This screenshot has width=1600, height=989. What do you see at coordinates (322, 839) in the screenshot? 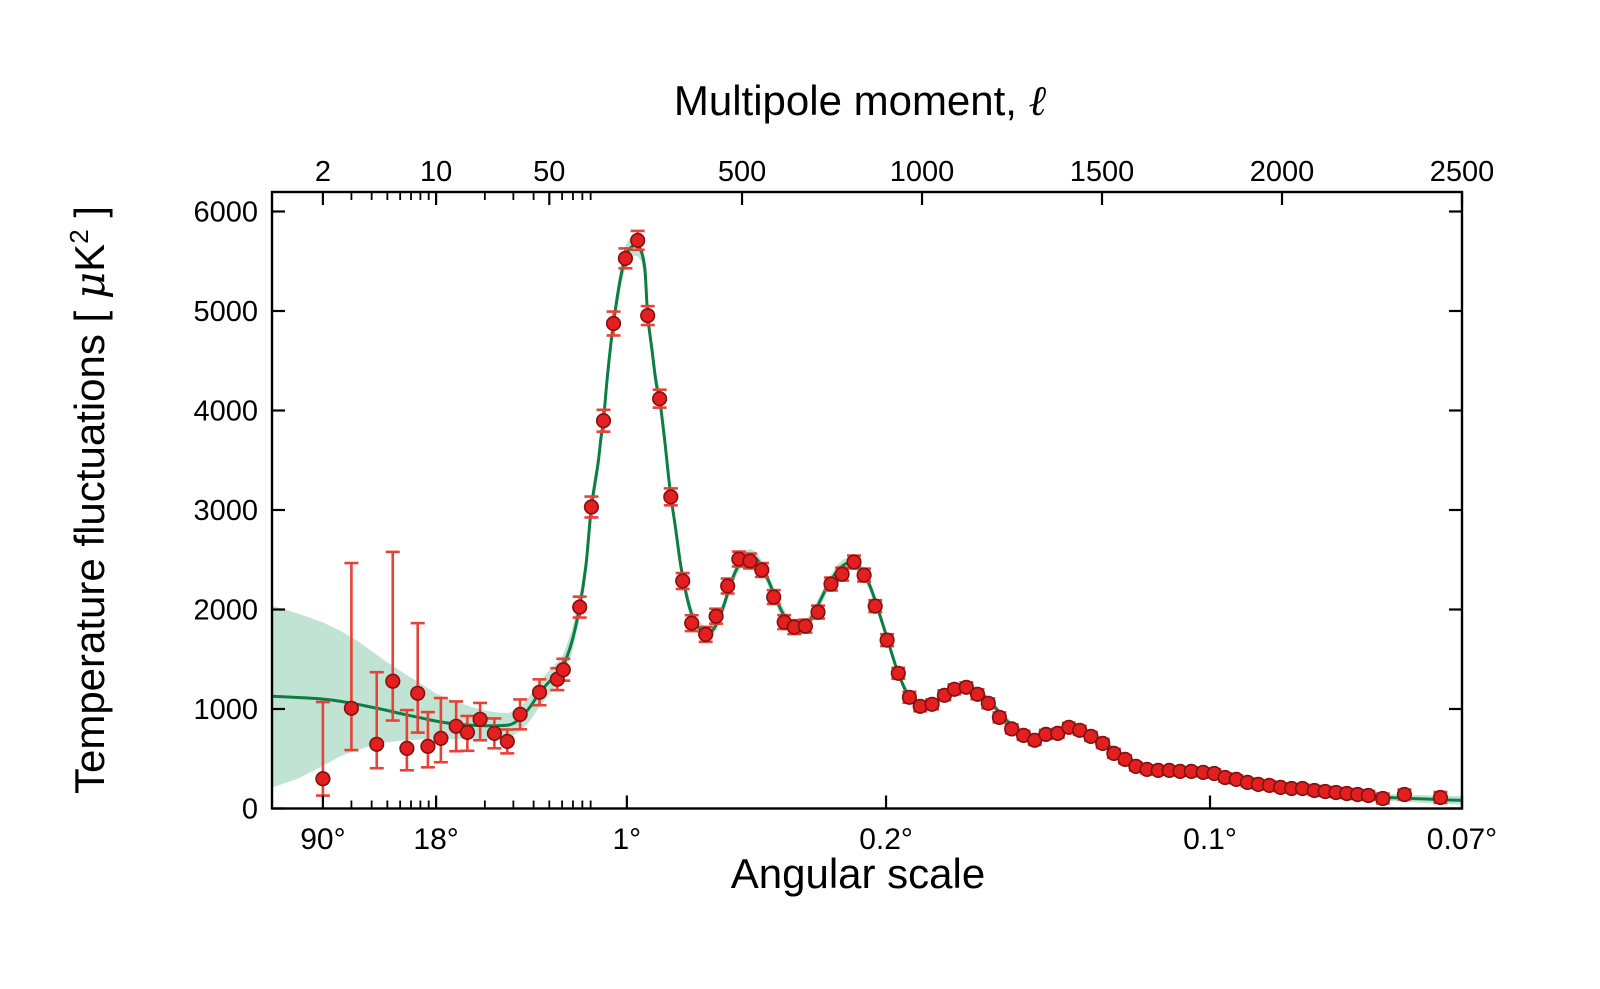
I see `x-bottom-tick-label: 90°` at bounding box center [322, 839].